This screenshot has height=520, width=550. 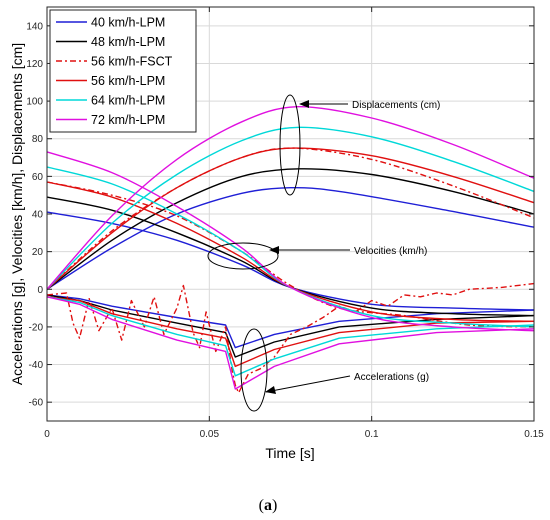 I want to click on series-48-km-h-lpm-acceleration-line, so click(x=290, y=326).